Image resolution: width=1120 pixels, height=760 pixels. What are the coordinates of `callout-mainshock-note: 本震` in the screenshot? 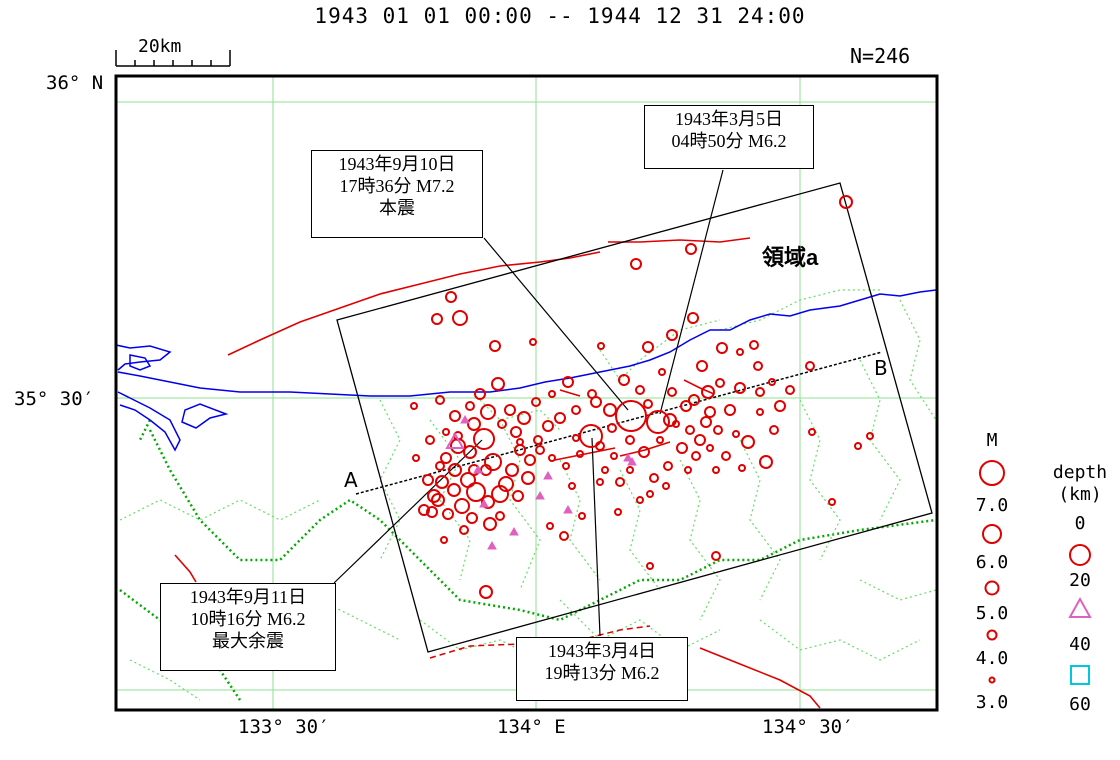 It's located at (397, 208).